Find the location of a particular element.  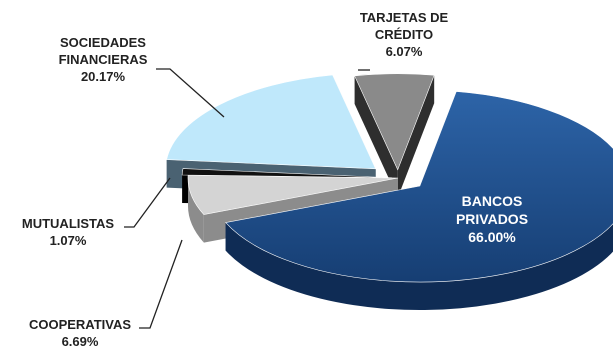

slice-label-bancos-privados: BANCOS PRIVADOS 66.00% is located at coordinates (492, 219).